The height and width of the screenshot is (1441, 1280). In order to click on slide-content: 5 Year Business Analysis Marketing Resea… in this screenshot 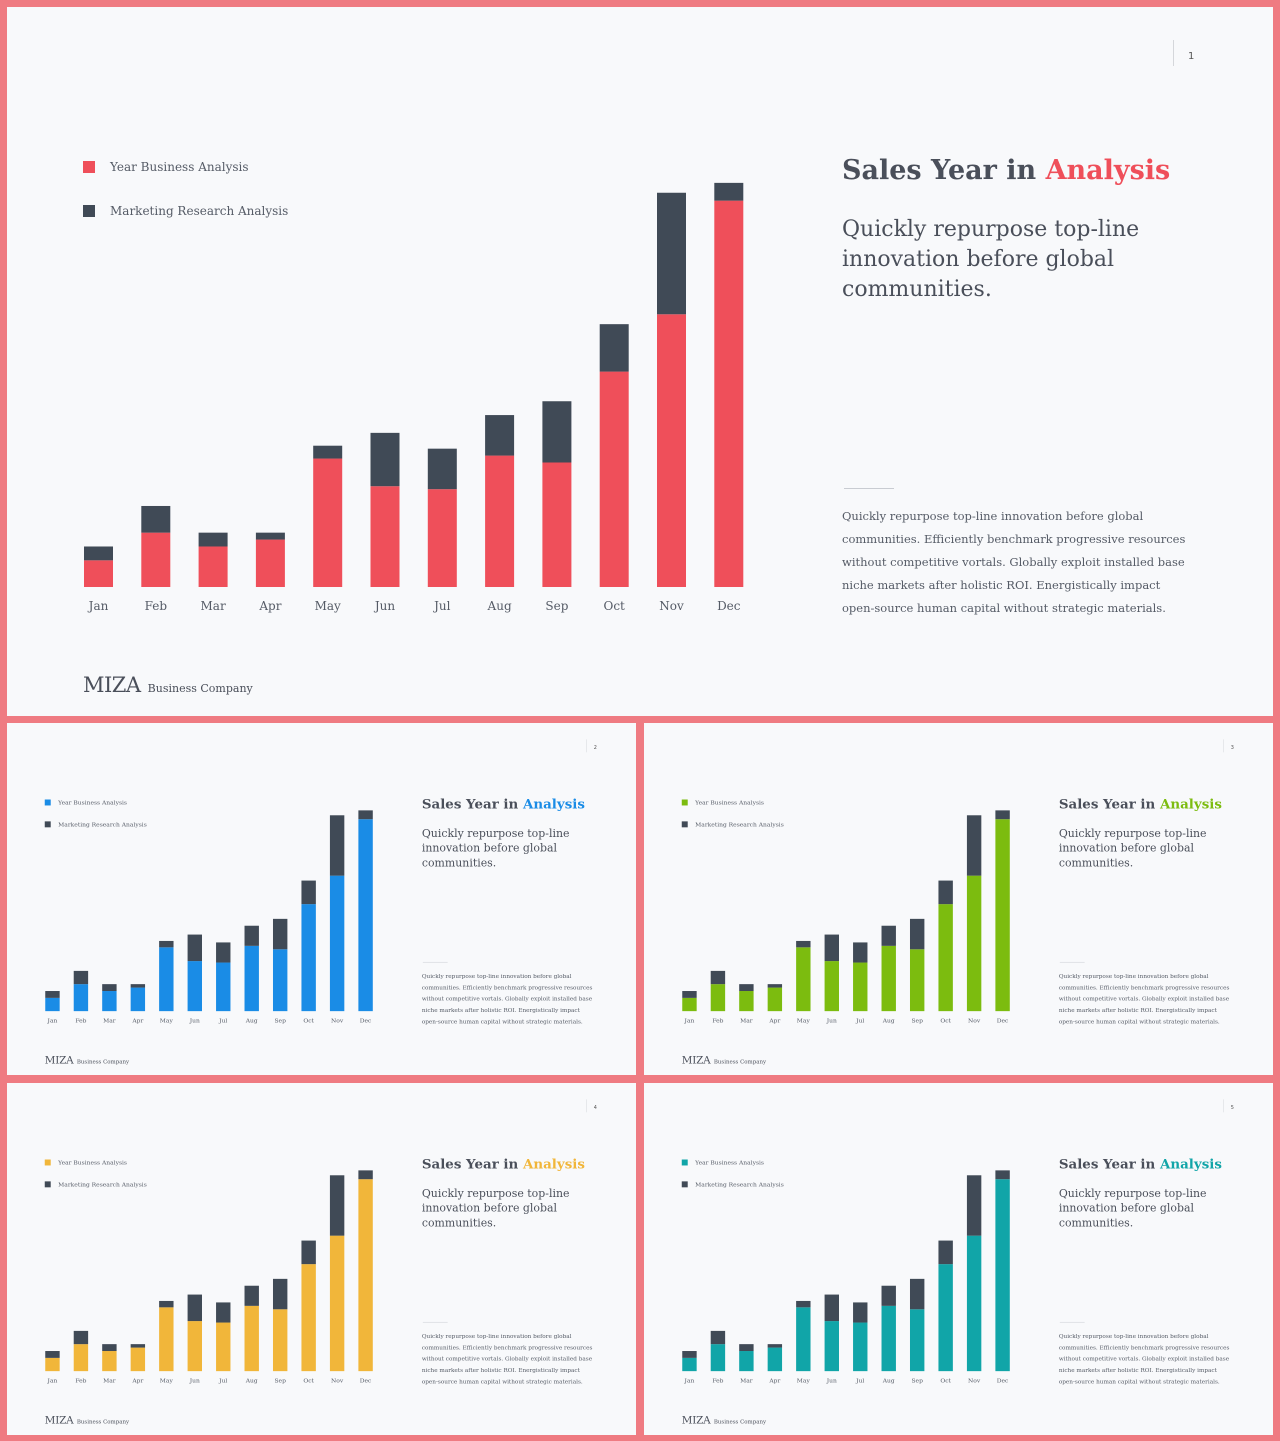, I will do `click(958, 1259)`.